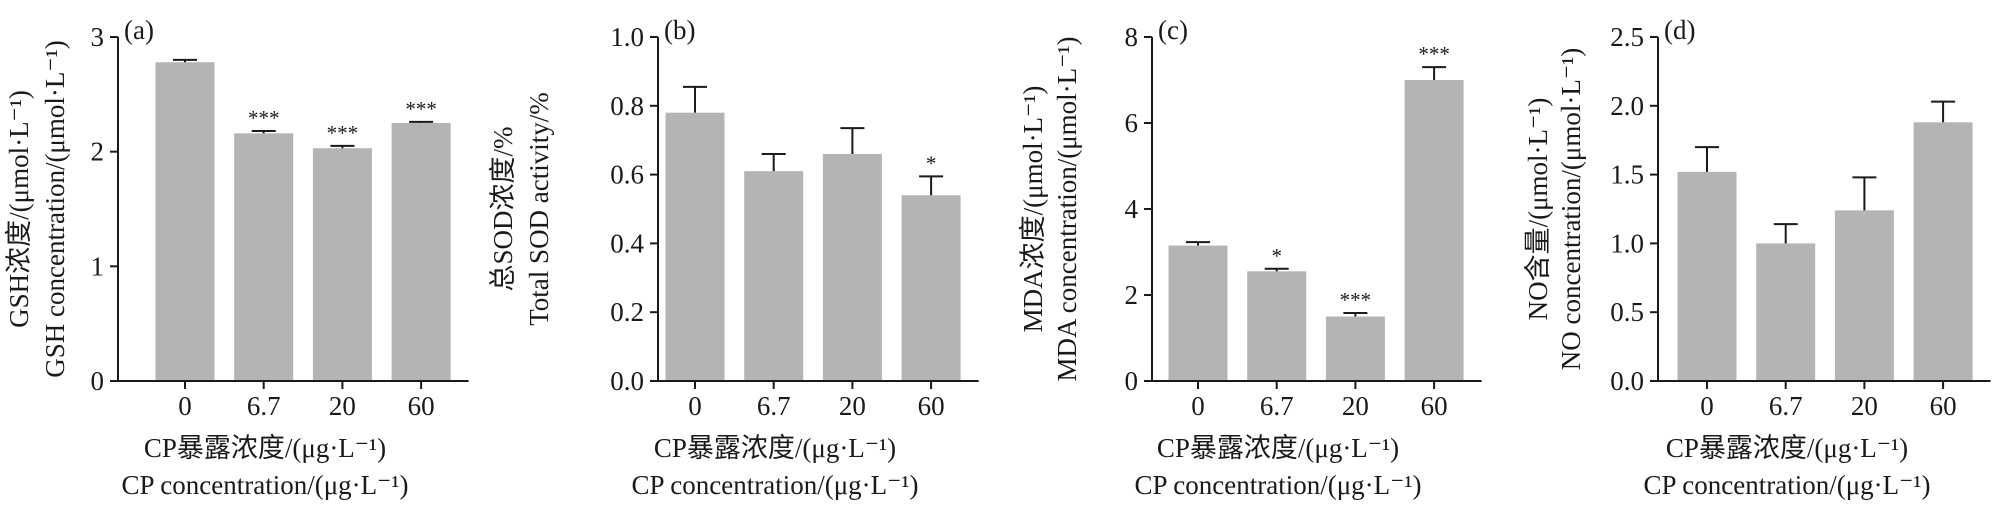 The image size is (2004, 508). What do you see at coordinates (679, 30) in the screenshot?
I see `panel-label: (b)` at bounding box center [679, 30].